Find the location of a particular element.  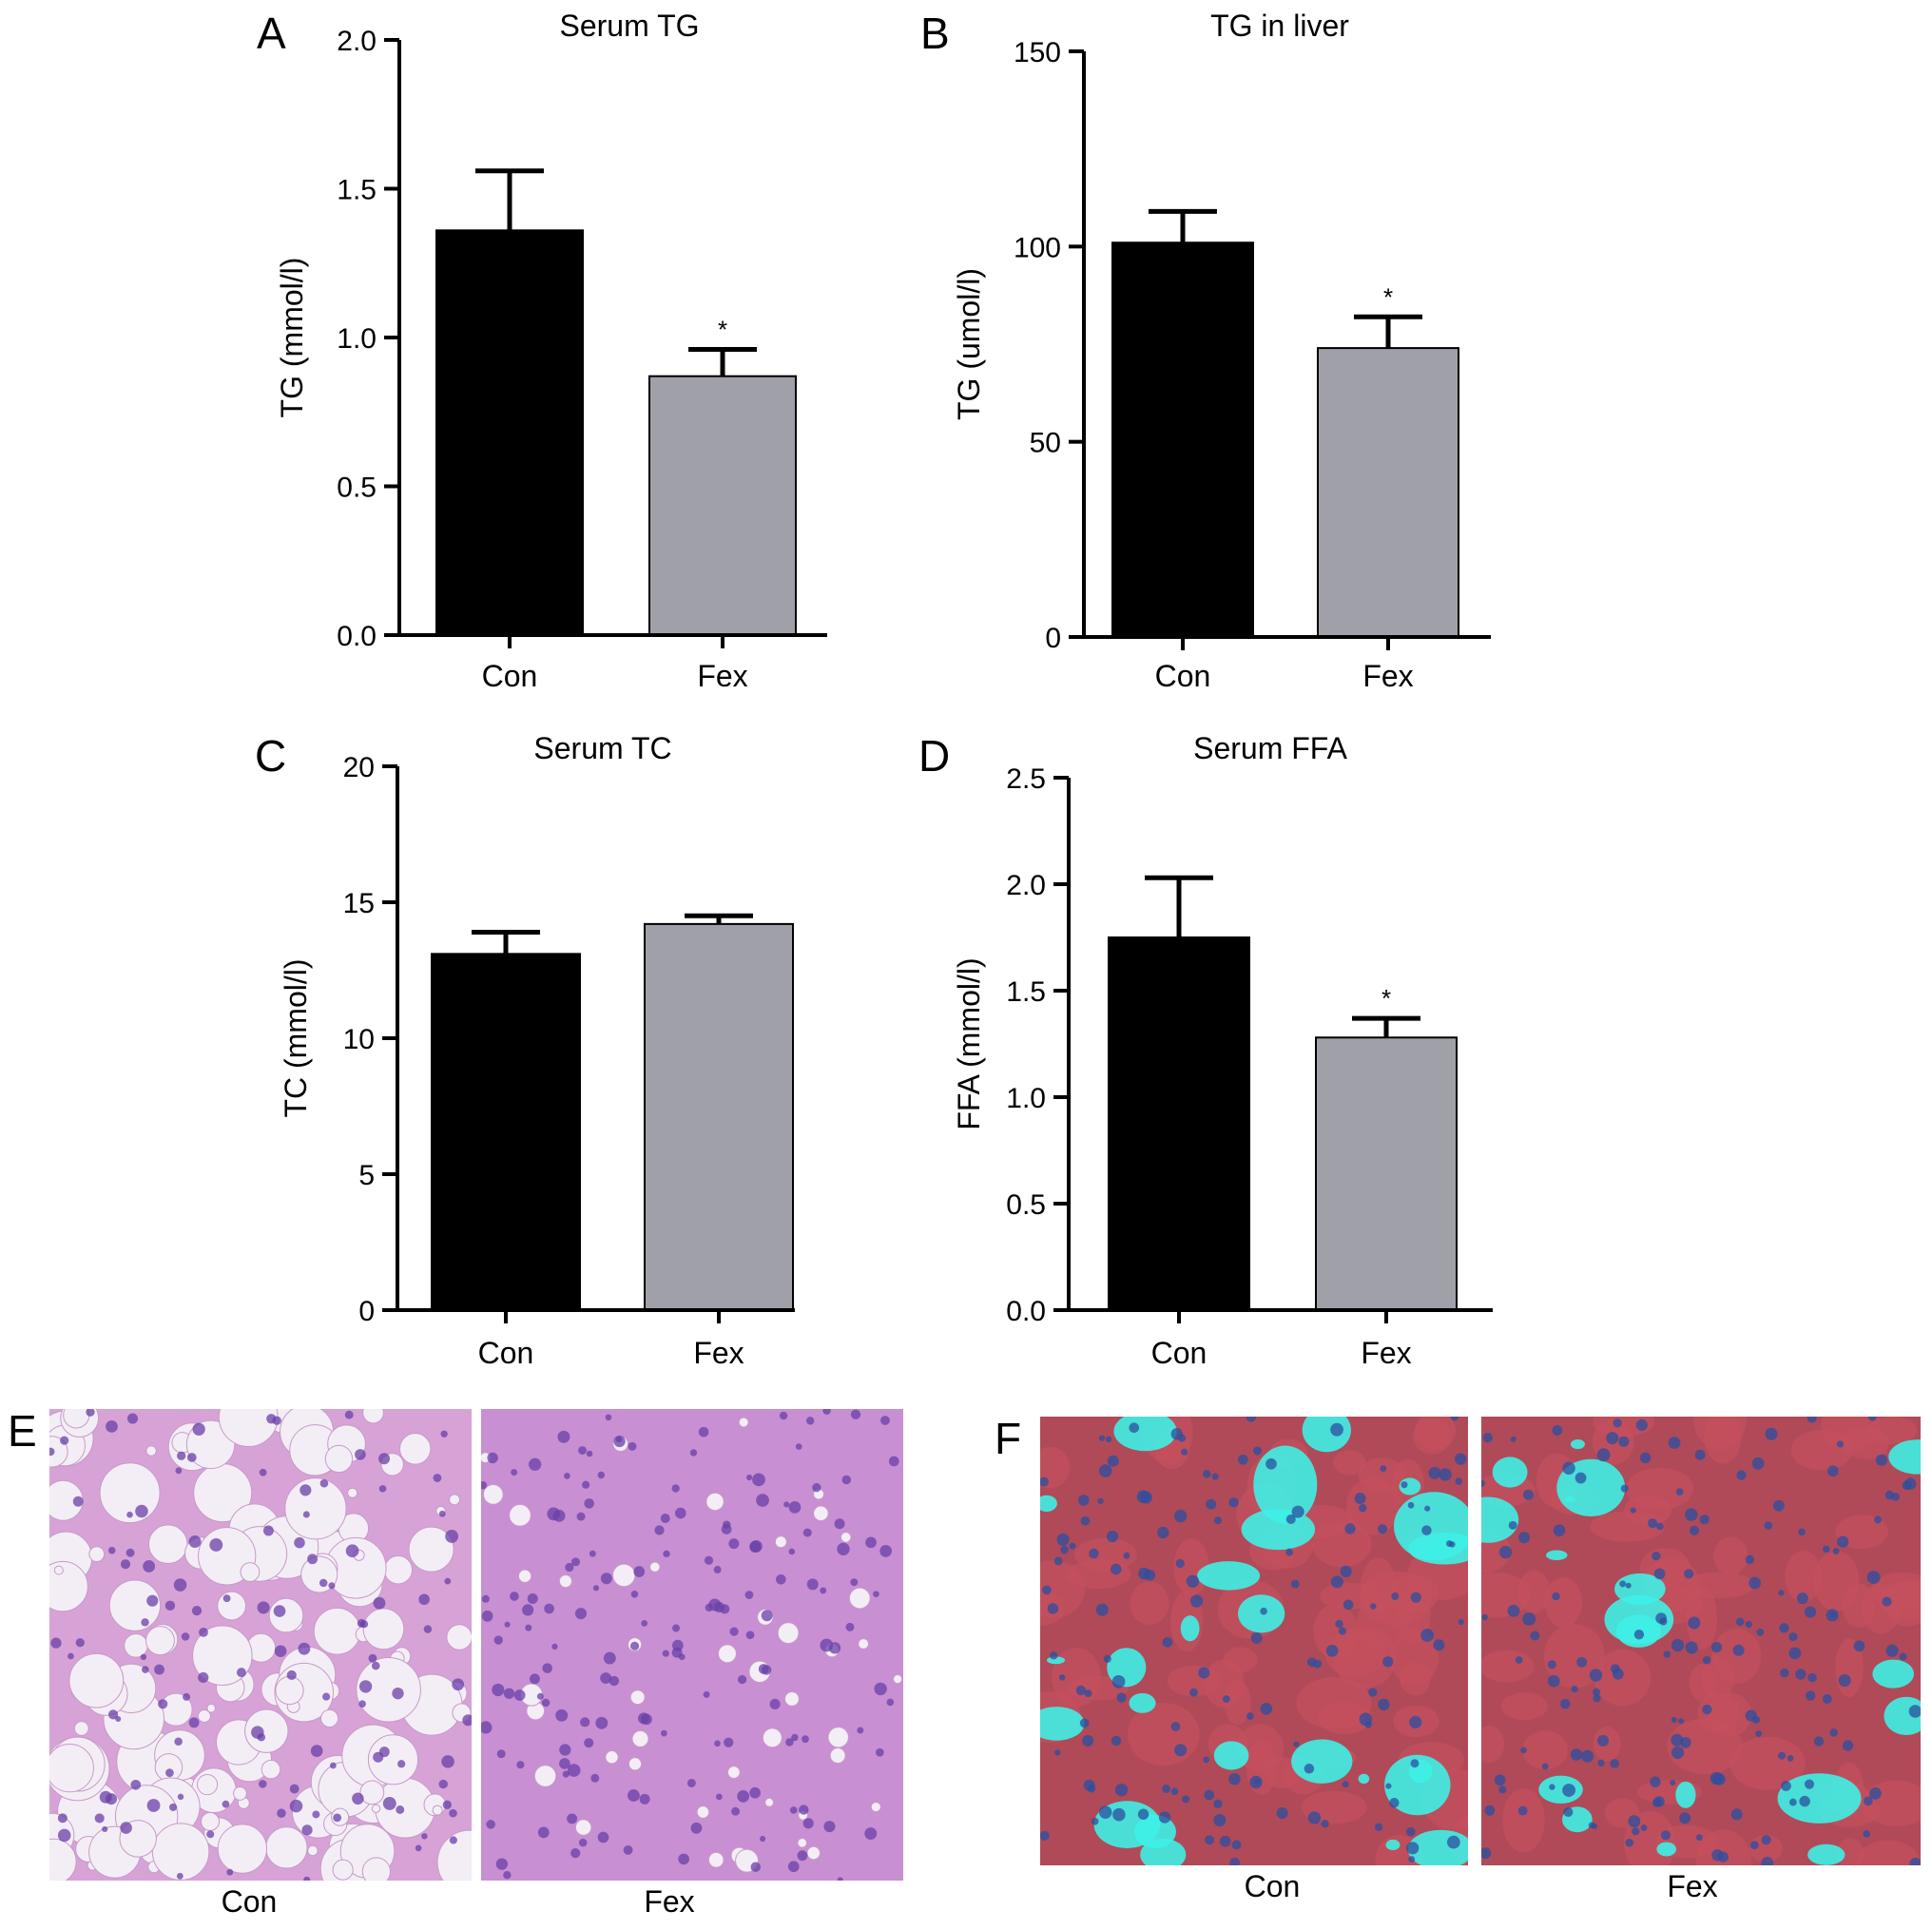

y-tick-label: 0.5 is located at coordinates (357, 488).